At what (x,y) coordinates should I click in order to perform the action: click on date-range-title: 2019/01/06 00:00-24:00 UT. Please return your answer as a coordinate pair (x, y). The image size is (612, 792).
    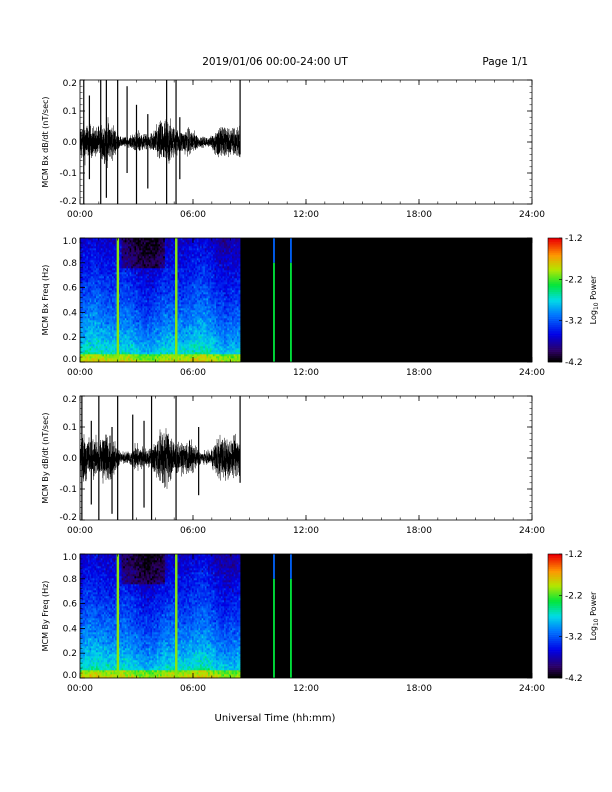
    Looking at the image, I should click on (275, 62).